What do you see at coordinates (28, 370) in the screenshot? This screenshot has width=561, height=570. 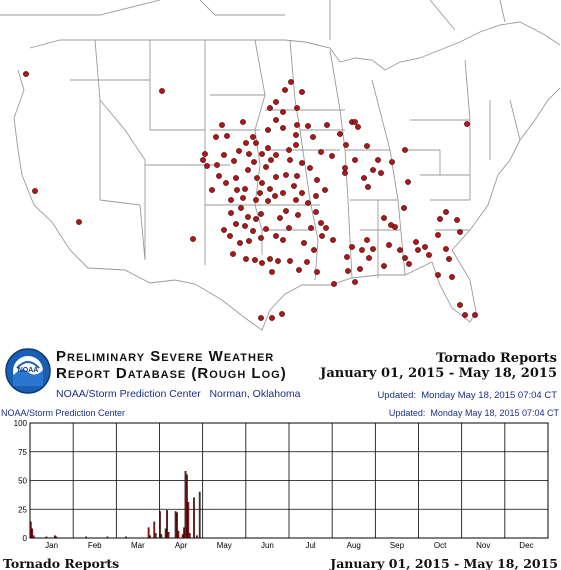 I see `noaa-logo-text: NOAA` at bounding box center [28, 370].